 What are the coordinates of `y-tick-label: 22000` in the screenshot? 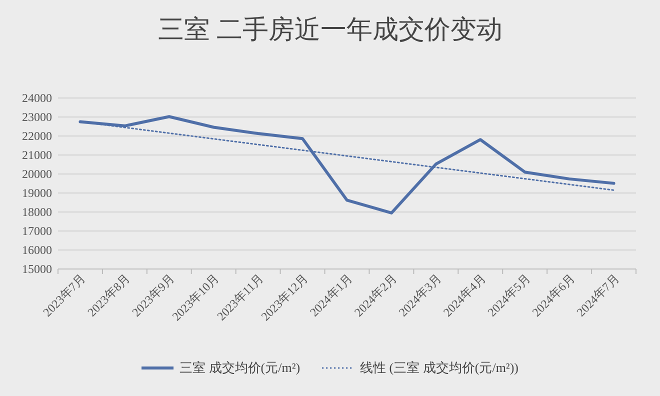 It's located at (37, 136).